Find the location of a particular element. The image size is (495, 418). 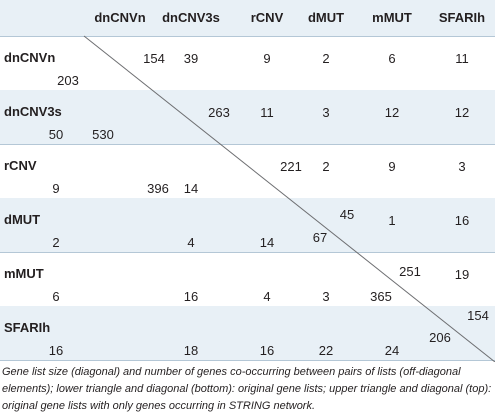

column-header: dnCNV3s is located at coordinates (191, 17).